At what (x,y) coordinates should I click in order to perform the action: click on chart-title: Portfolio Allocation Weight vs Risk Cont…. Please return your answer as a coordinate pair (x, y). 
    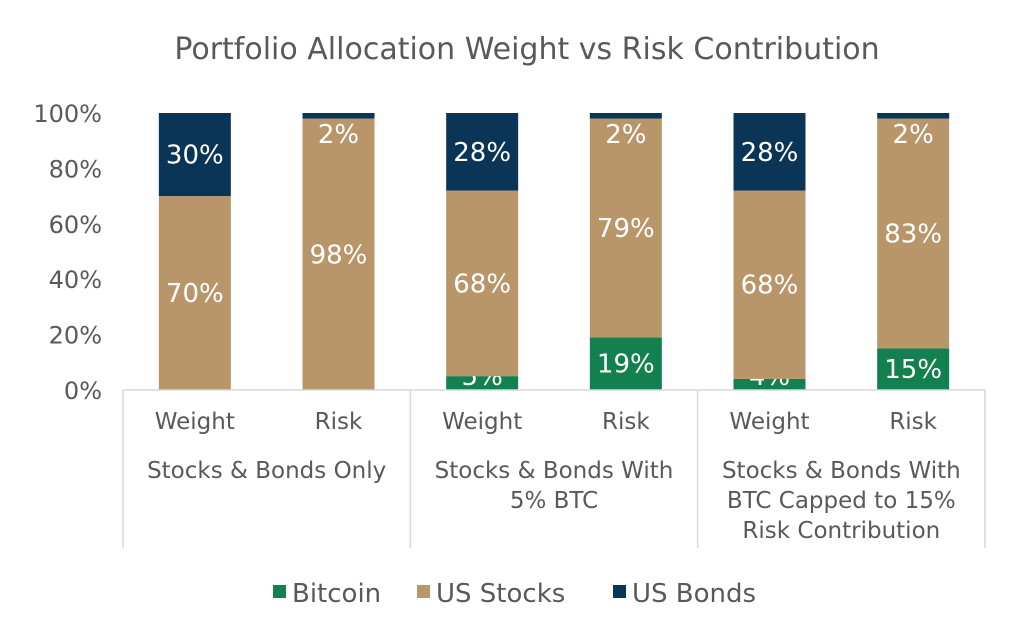
    Looking at the image, I should click on (526, 49).